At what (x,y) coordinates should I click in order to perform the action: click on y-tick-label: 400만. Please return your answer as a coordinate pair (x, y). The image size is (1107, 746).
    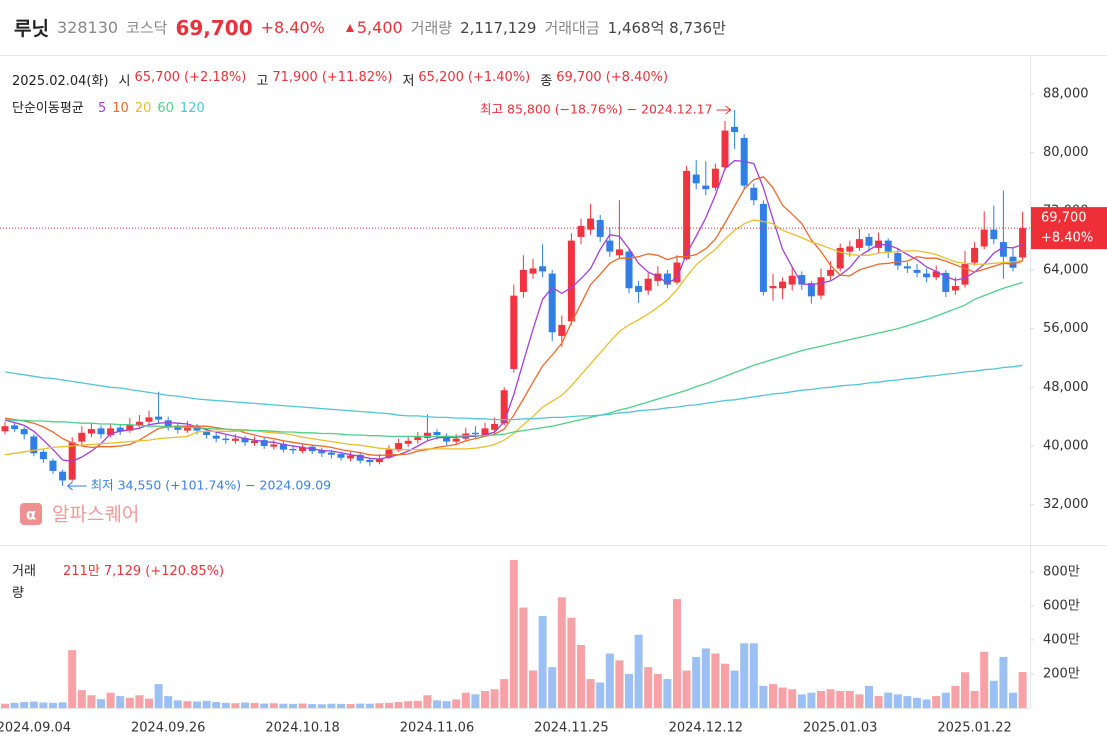
    Looking at the image, I should click on (1061, 639).